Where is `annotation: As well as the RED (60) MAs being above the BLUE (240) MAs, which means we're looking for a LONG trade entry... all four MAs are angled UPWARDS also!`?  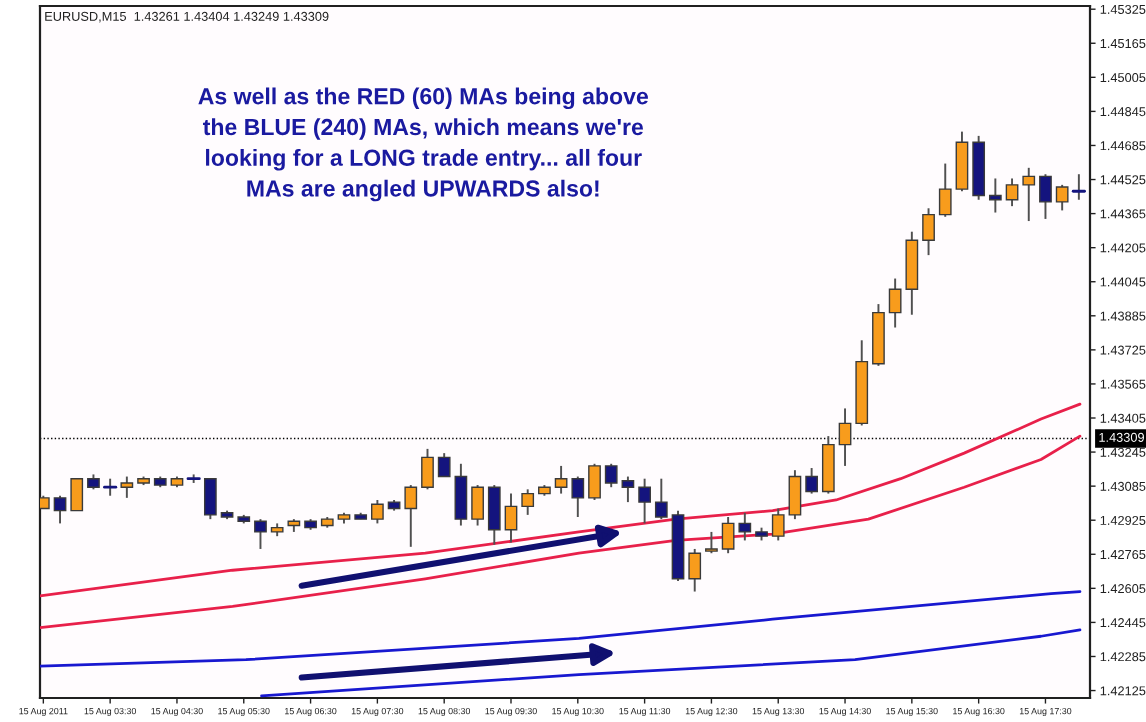 annotation: As well as the RED (60) MAs being above the BLUE (240) MAs, which means we're looking for a LONG trade entry... all four MAs are angled UPWARDS also! is located at coordinates (423, 144).